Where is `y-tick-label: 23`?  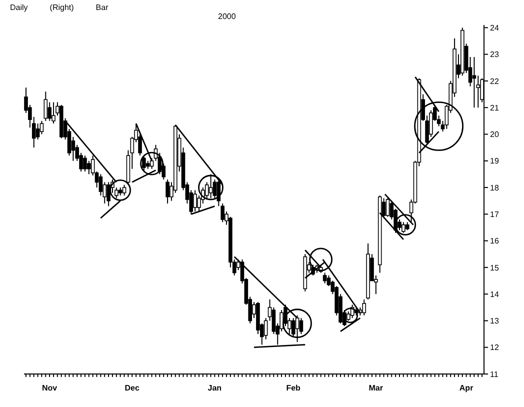
y-tick-label: 23 is located at coordinates (495, 55).